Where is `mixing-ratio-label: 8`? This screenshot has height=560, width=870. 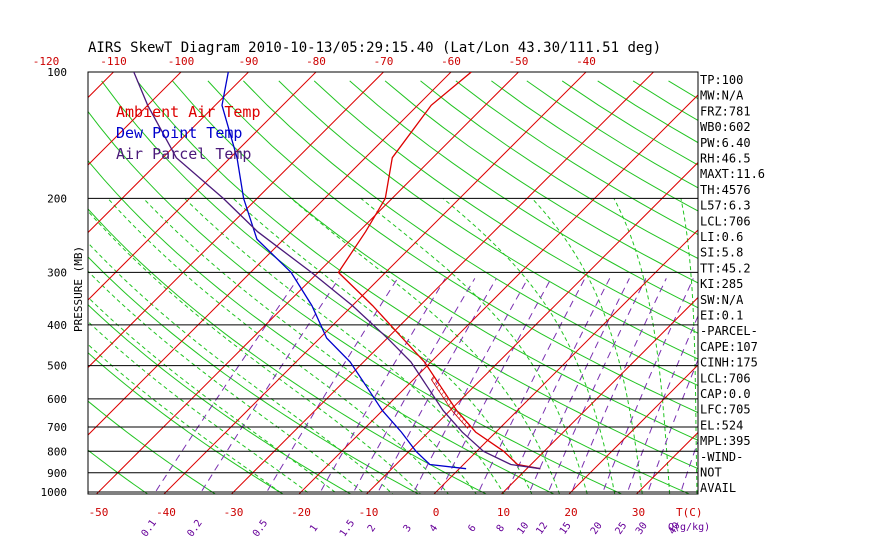
mixing-ratio-label: 8 is located at coordinates (501, 528).